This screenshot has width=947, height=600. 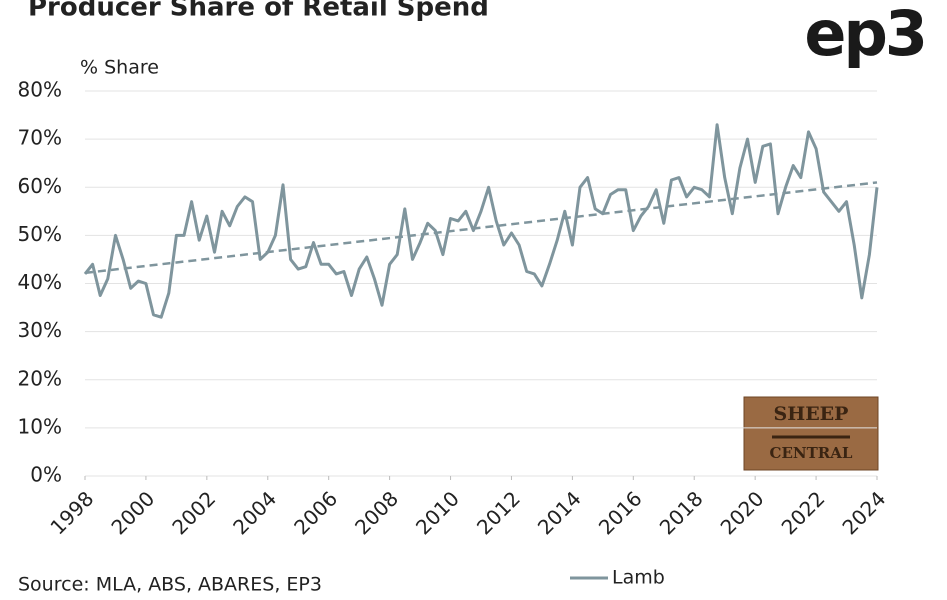 What do you see at coordinates (132, 512) in the screenshot?
I see `x-tick-label: 2000` at bounding box center [132, 512].